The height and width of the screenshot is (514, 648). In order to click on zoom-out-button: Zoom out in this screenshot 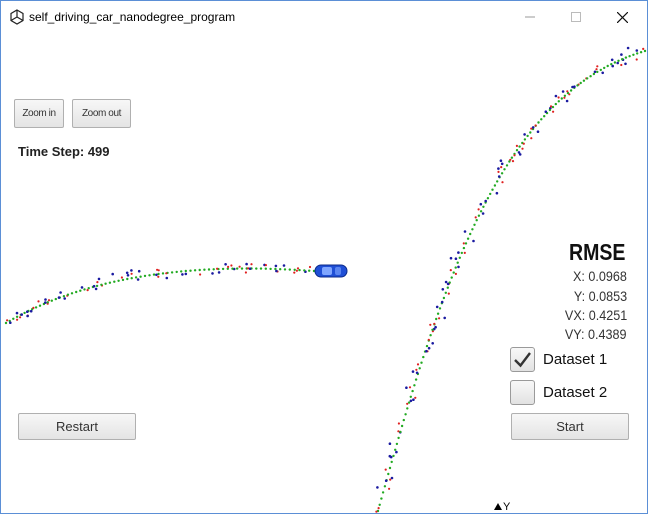, I will do `click(101, 113)`.